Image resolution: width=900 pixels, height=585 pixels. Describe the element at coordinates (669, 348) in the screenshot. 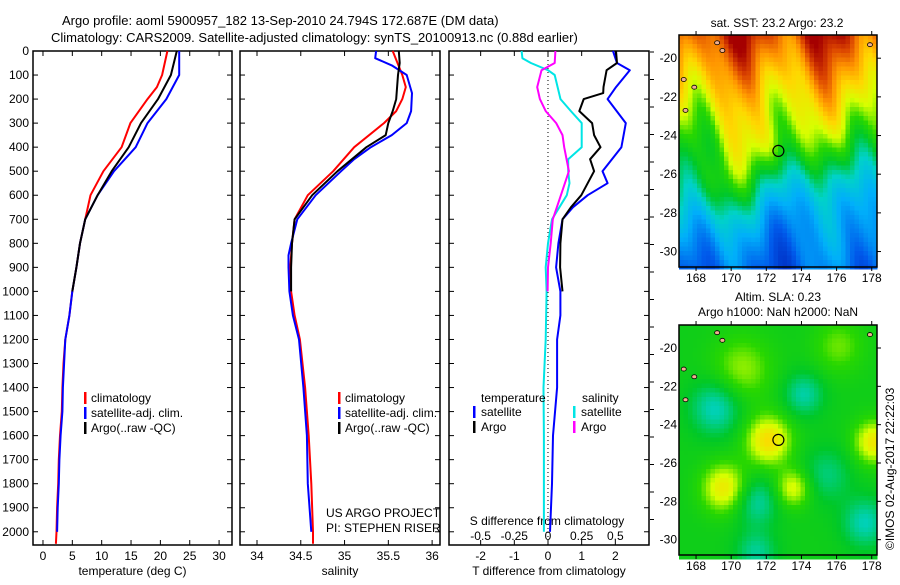

I see `lat-tick-label: -20` at that location.